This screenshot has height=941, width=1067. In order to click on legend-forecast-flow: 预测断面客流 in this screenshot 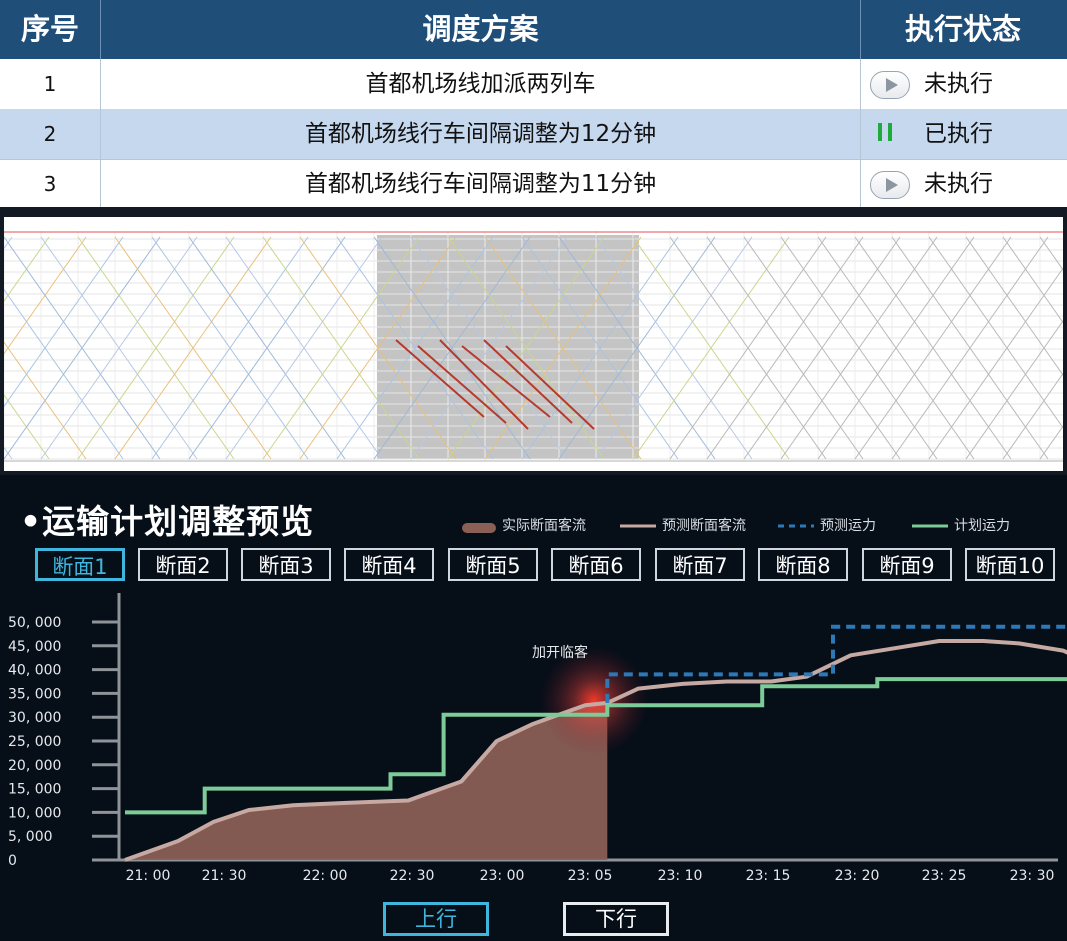, I will do `click(695, 526)`.